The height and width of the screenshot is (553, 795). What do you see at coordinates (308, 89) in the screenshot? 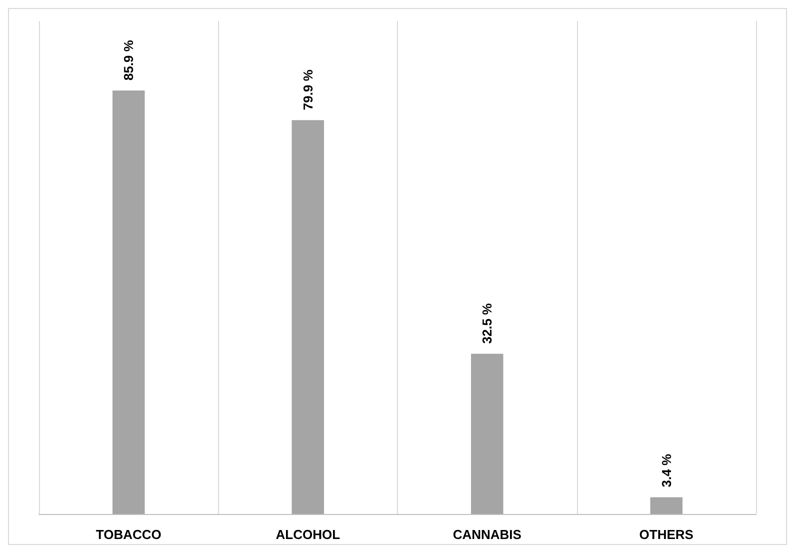
I see `data-label: 79.9 %` at bounding box center [308, 89].